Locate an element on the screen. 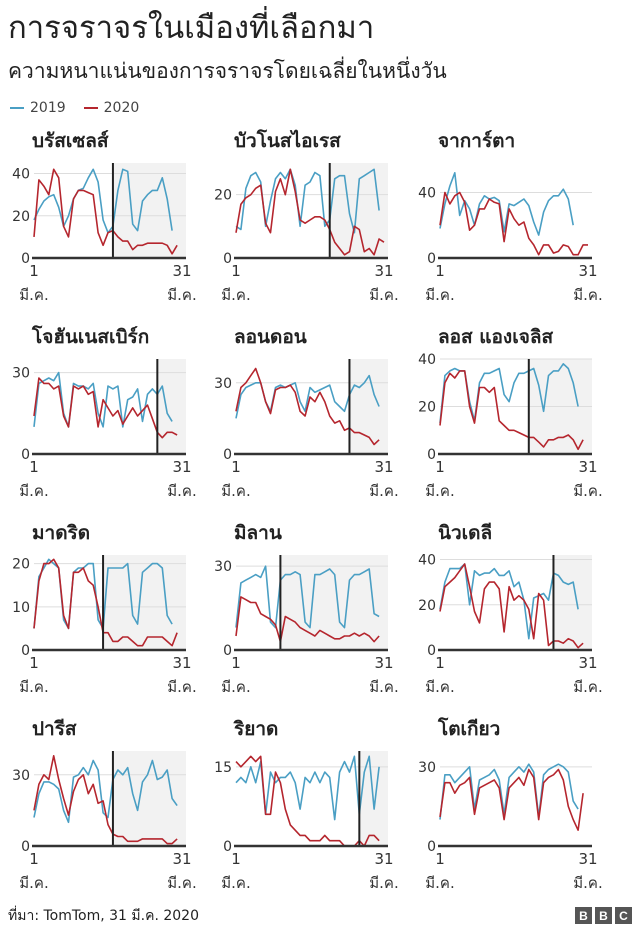  line-chart: 0 10 20 1 31 มี.ค. มี.ค. is located at coordinates (104, 625).